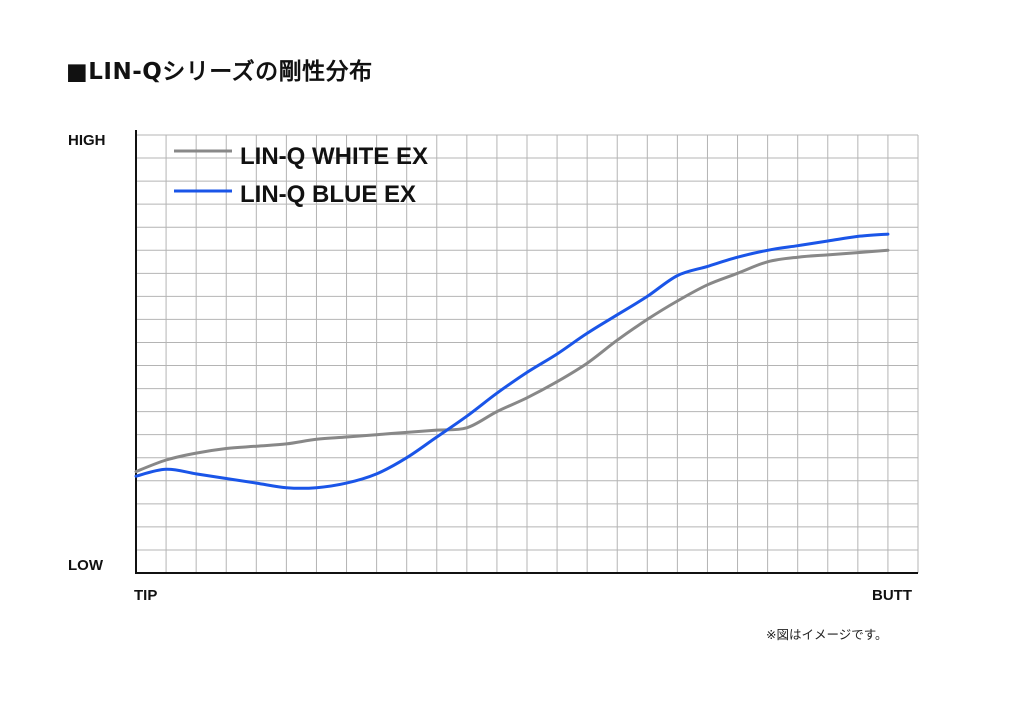 The height and width of the screenshot is (701, 1024). I want to click on image-note: ※図はイメージです。, so click(827, 634).